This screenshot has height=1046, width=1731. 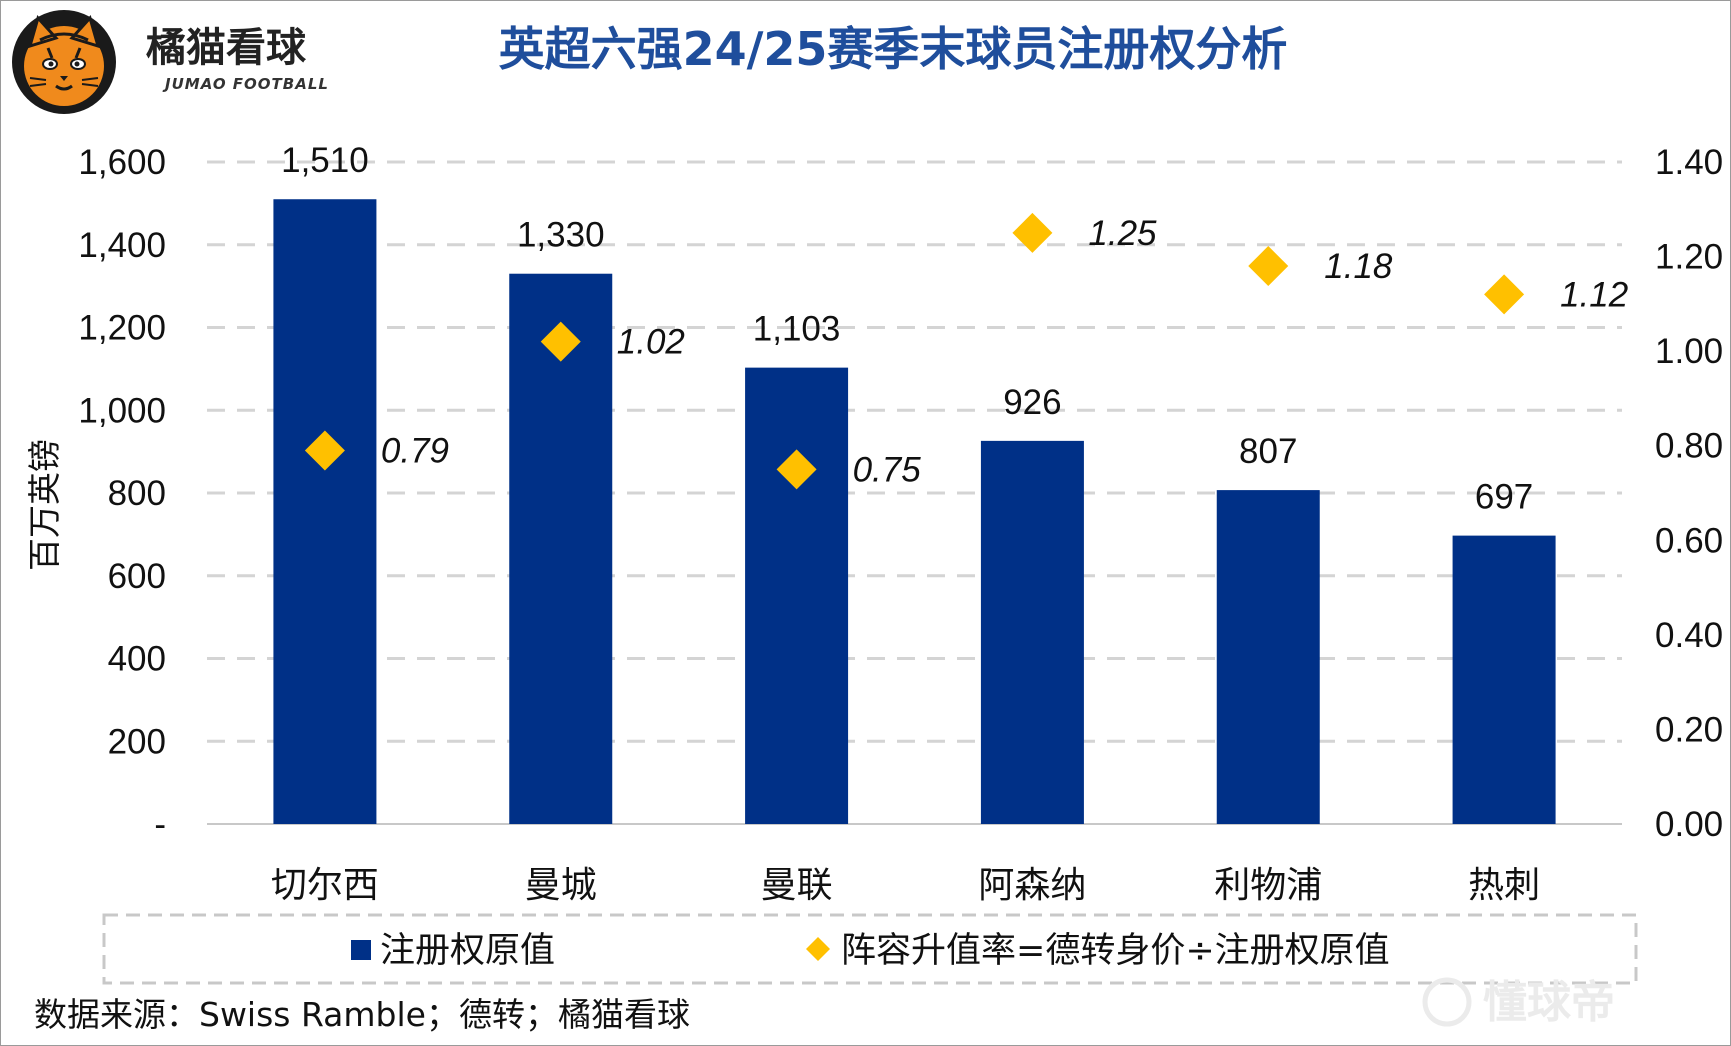 What do you see at coordinates (1689, 540) in the screenshot?
I see `y2-tick-label: 0.60` at bounding box center [1689, 540].